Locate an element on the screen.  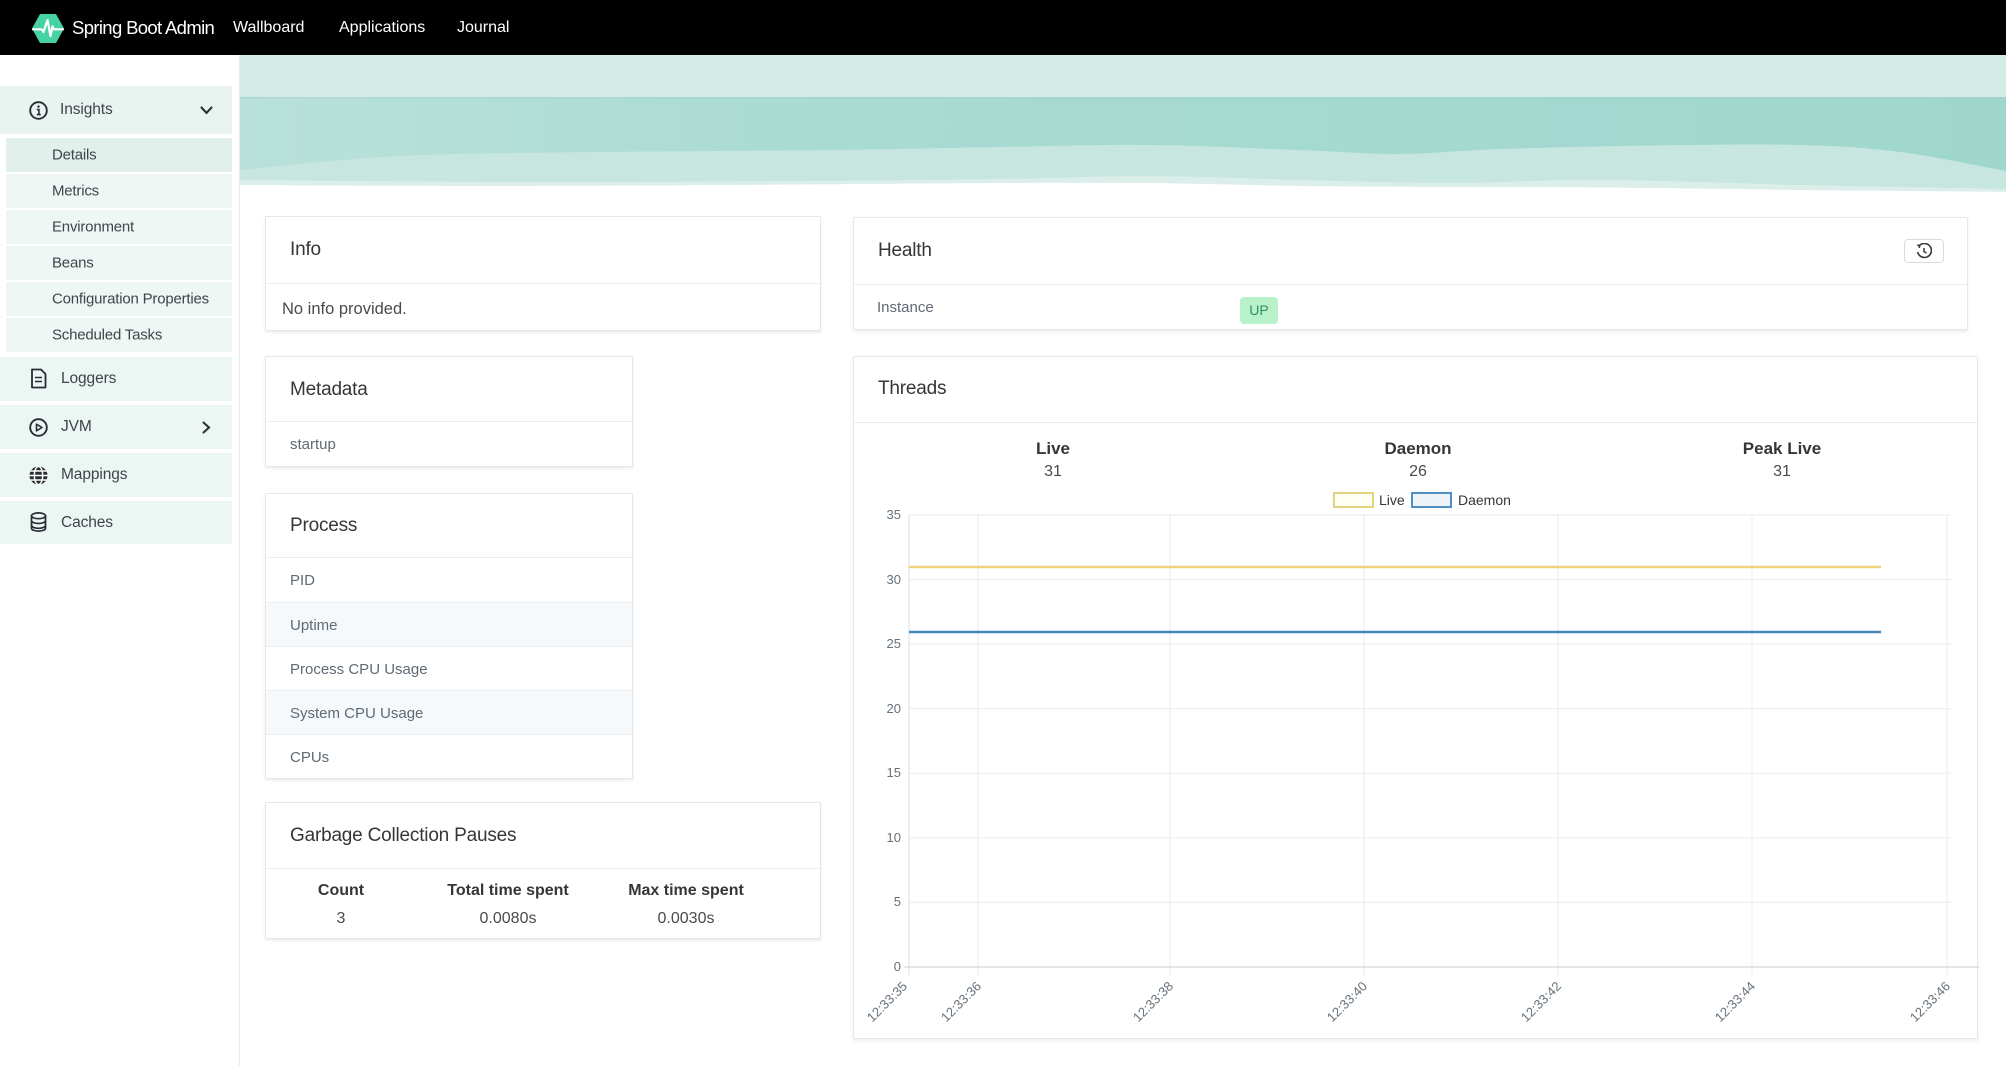
svg-text: 12:33:38 is located at coordinates (1153, 1002).